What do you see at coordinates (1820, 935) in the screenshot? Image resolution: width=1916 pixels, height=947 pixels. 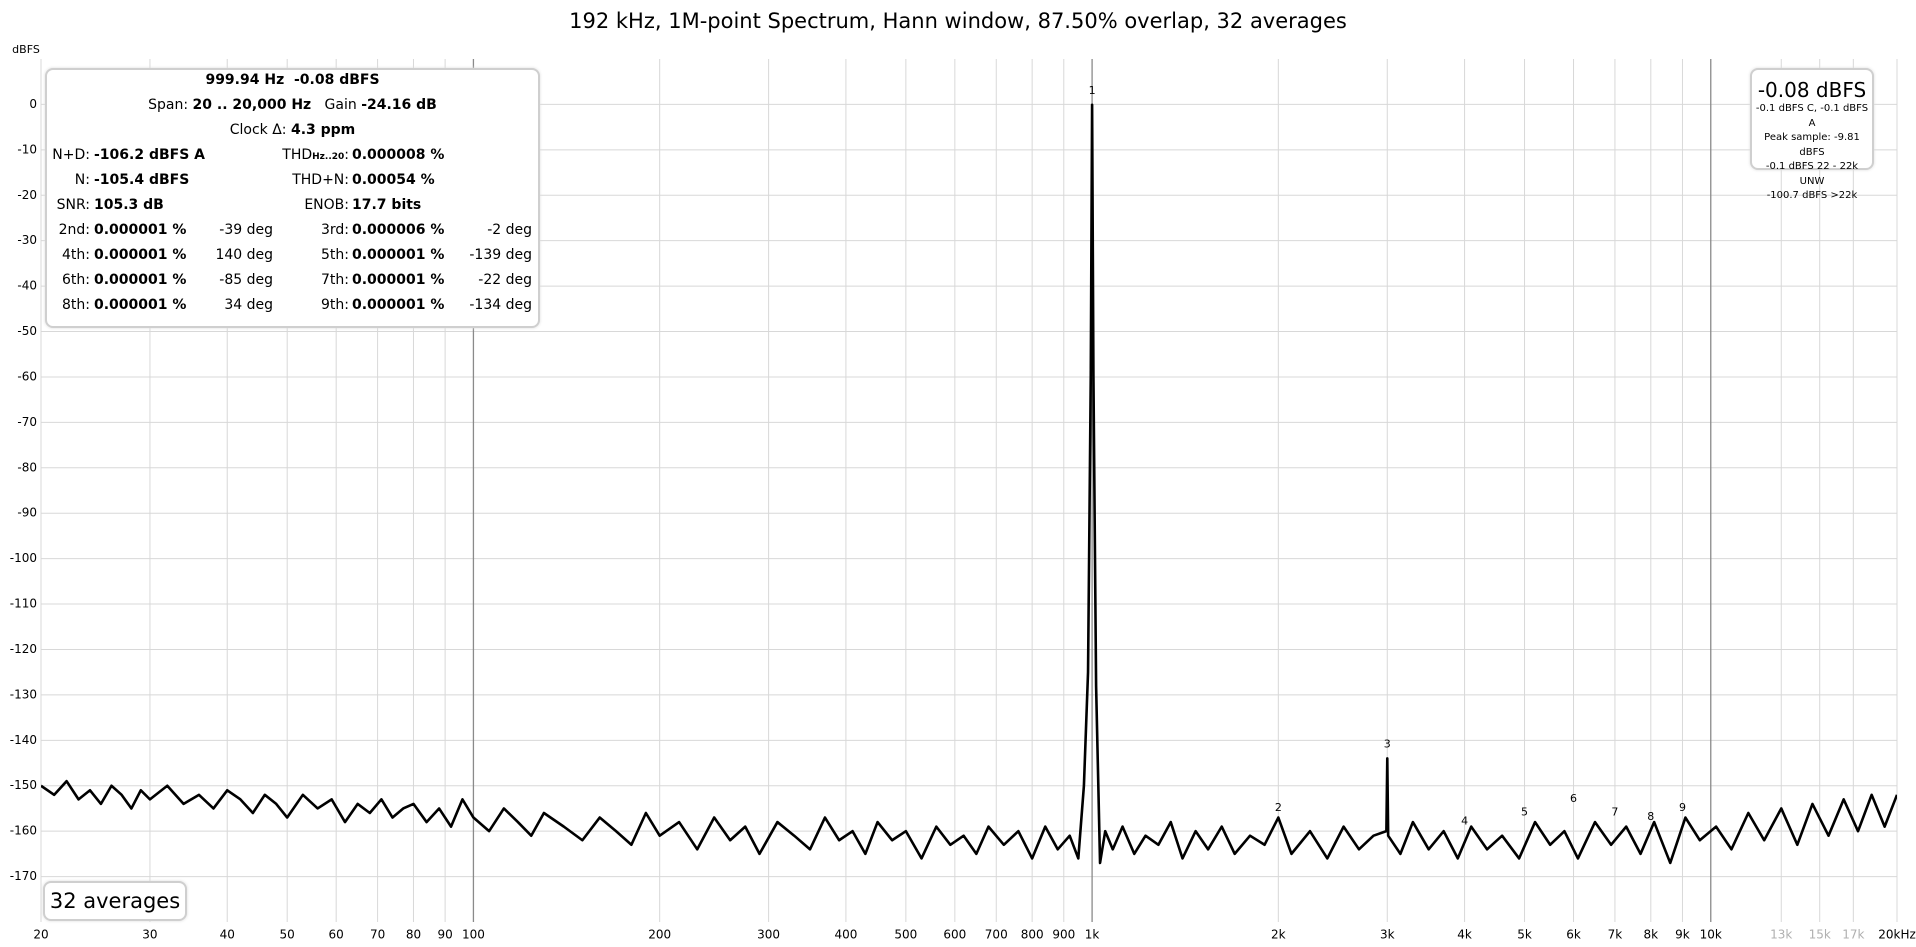 I see `x-tick-label: 15k` at bounding box center [1820, 935].